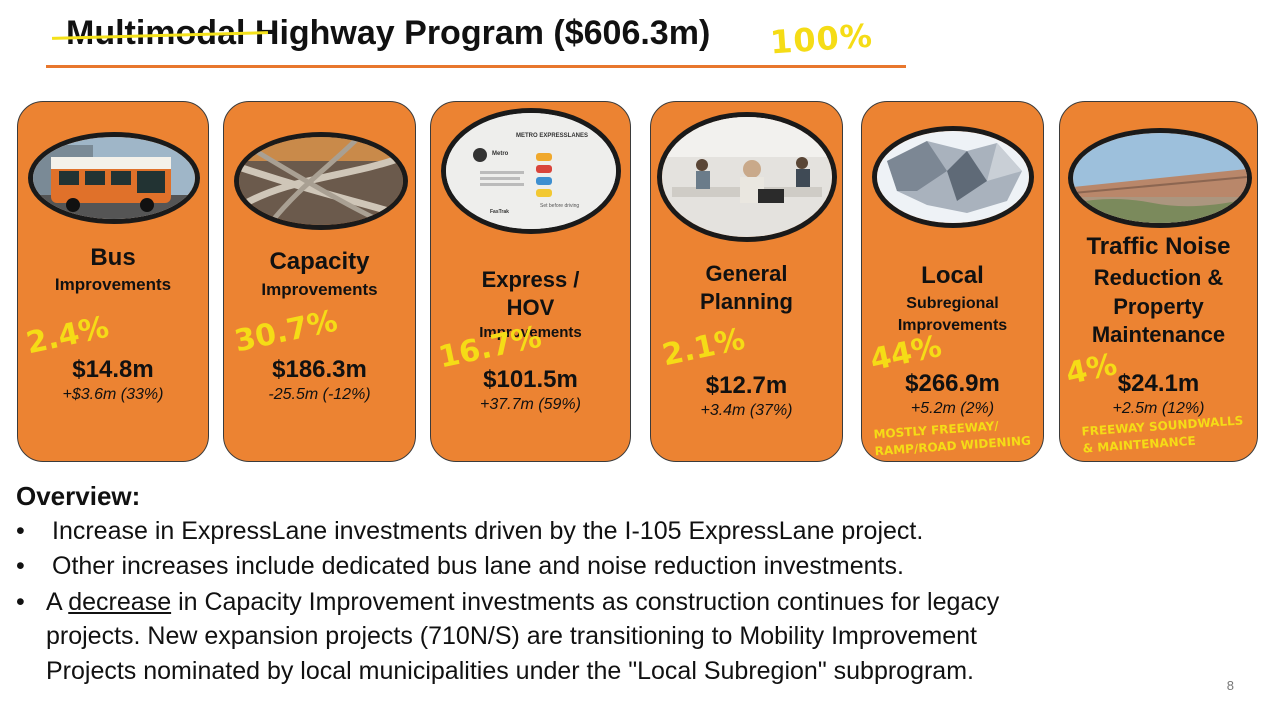  Describe the element at coordinates (319, 261) in the screenshot. I see `card-capacity-title: Capacity` at that location.